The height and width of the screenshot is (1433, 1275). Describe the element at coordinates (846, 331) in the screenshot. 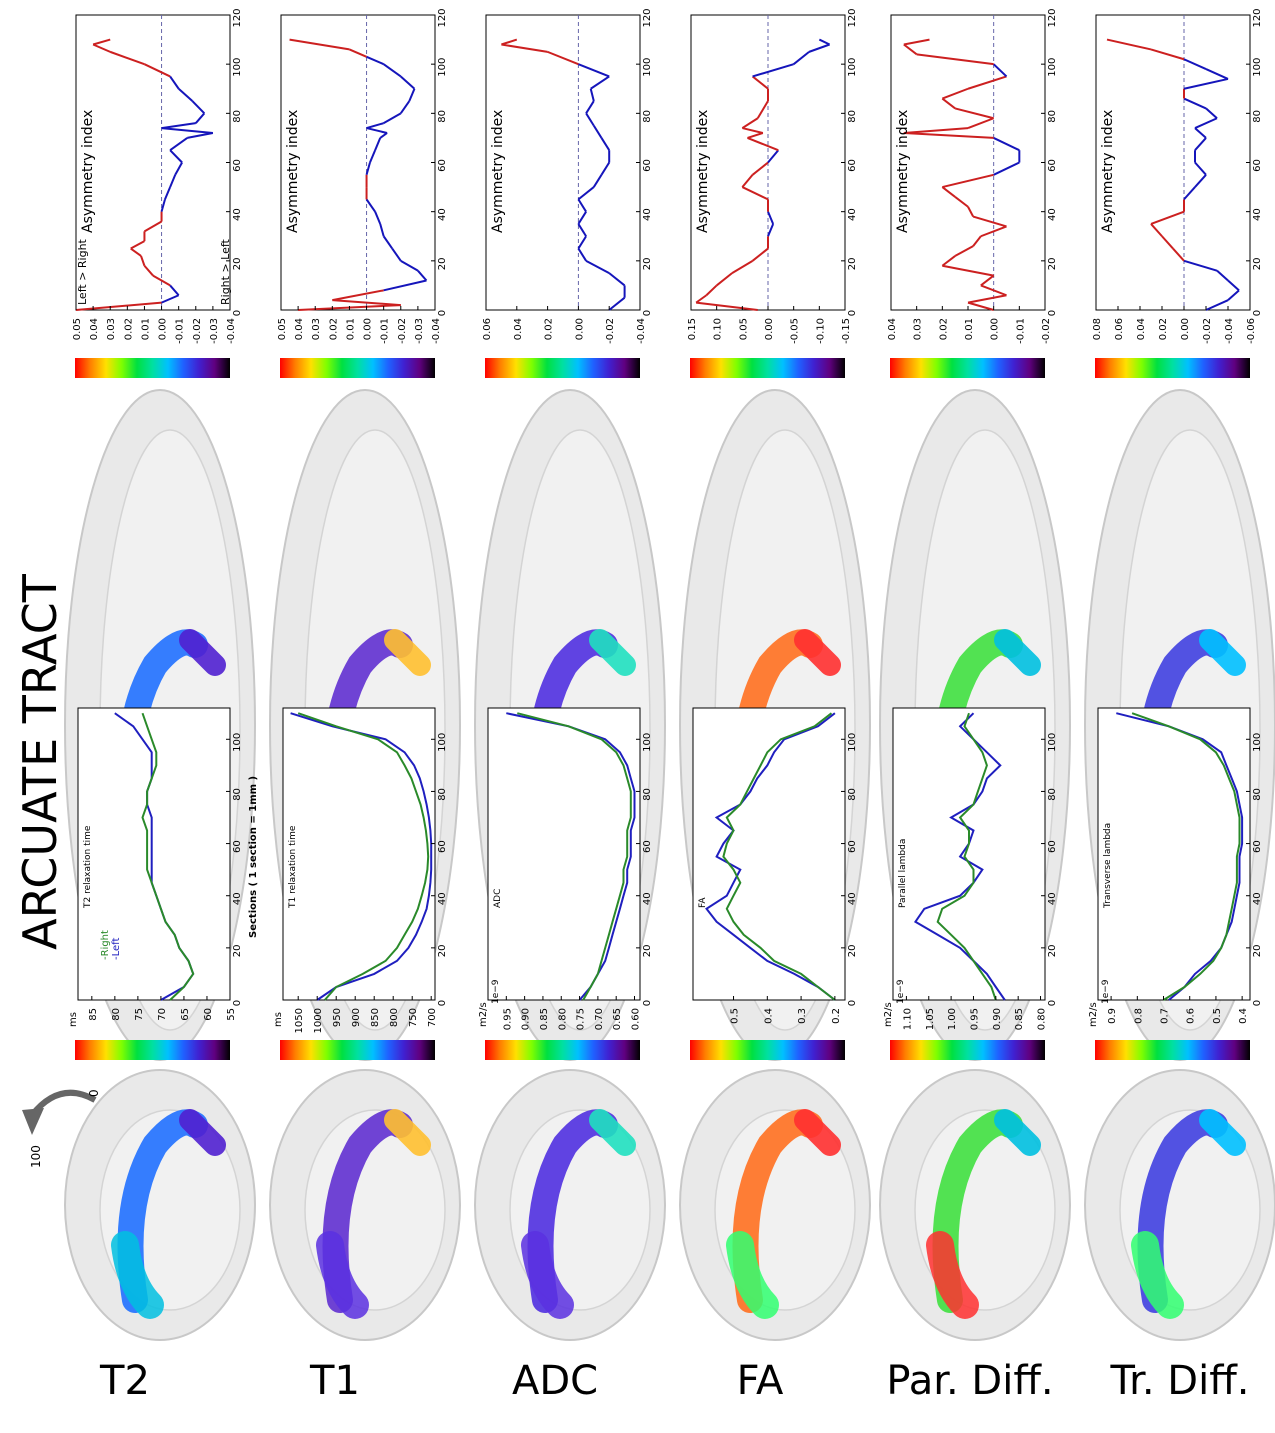

I see `asym-ytick-label: -0.15` at that location.